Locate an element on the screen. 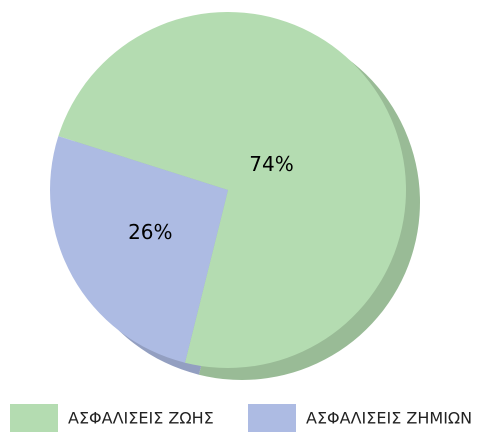 Image resolution: width=498 pixels, height=440 pixels. data-label: 74% is located at coordinates (271, 164).